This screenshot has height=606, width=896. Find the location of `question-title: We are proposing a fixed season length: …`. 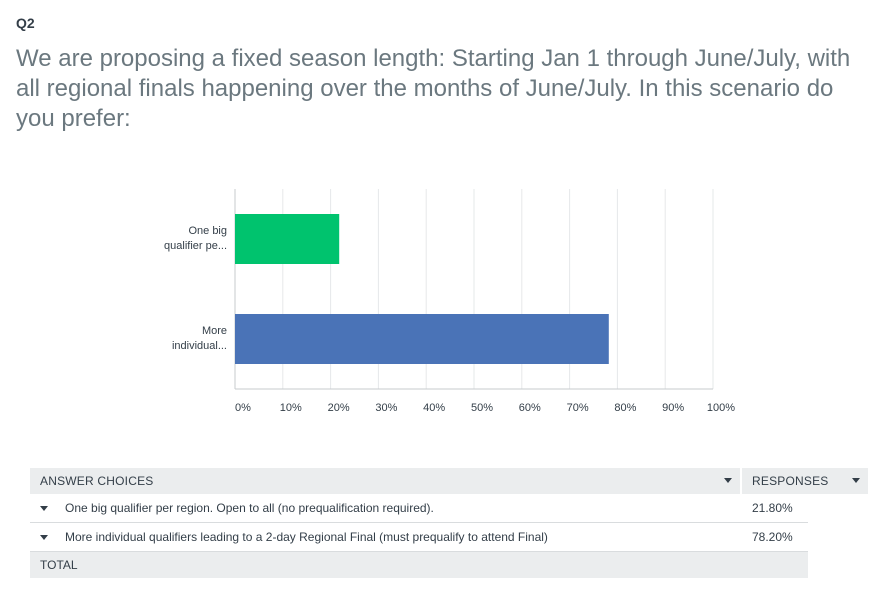

question-title: We are proposing a fixed season length: … is located at coordinates (433, 88).